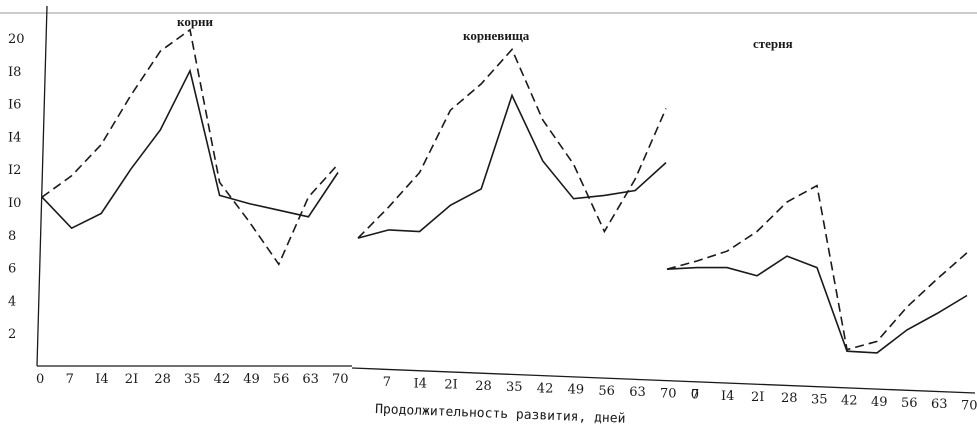 This screenshot has height=427, width=977. Describe the element at coordinates (14, 170) in the screenshot. I see `y-tick-label-5: I2` at that location.